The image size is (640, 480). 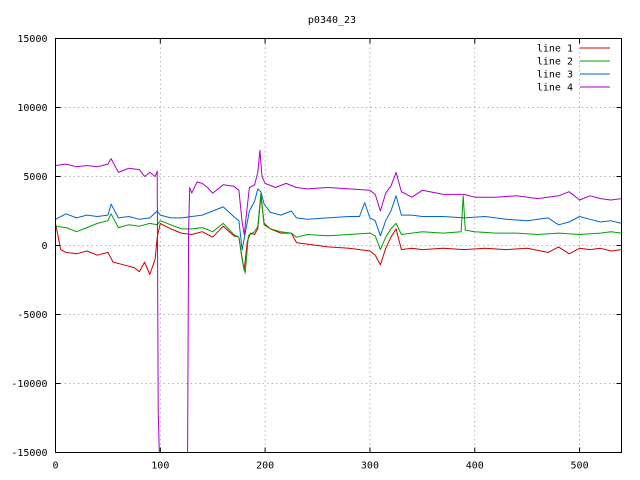 I want to click on x-tick-label: 500, so click(x=580, y=466).